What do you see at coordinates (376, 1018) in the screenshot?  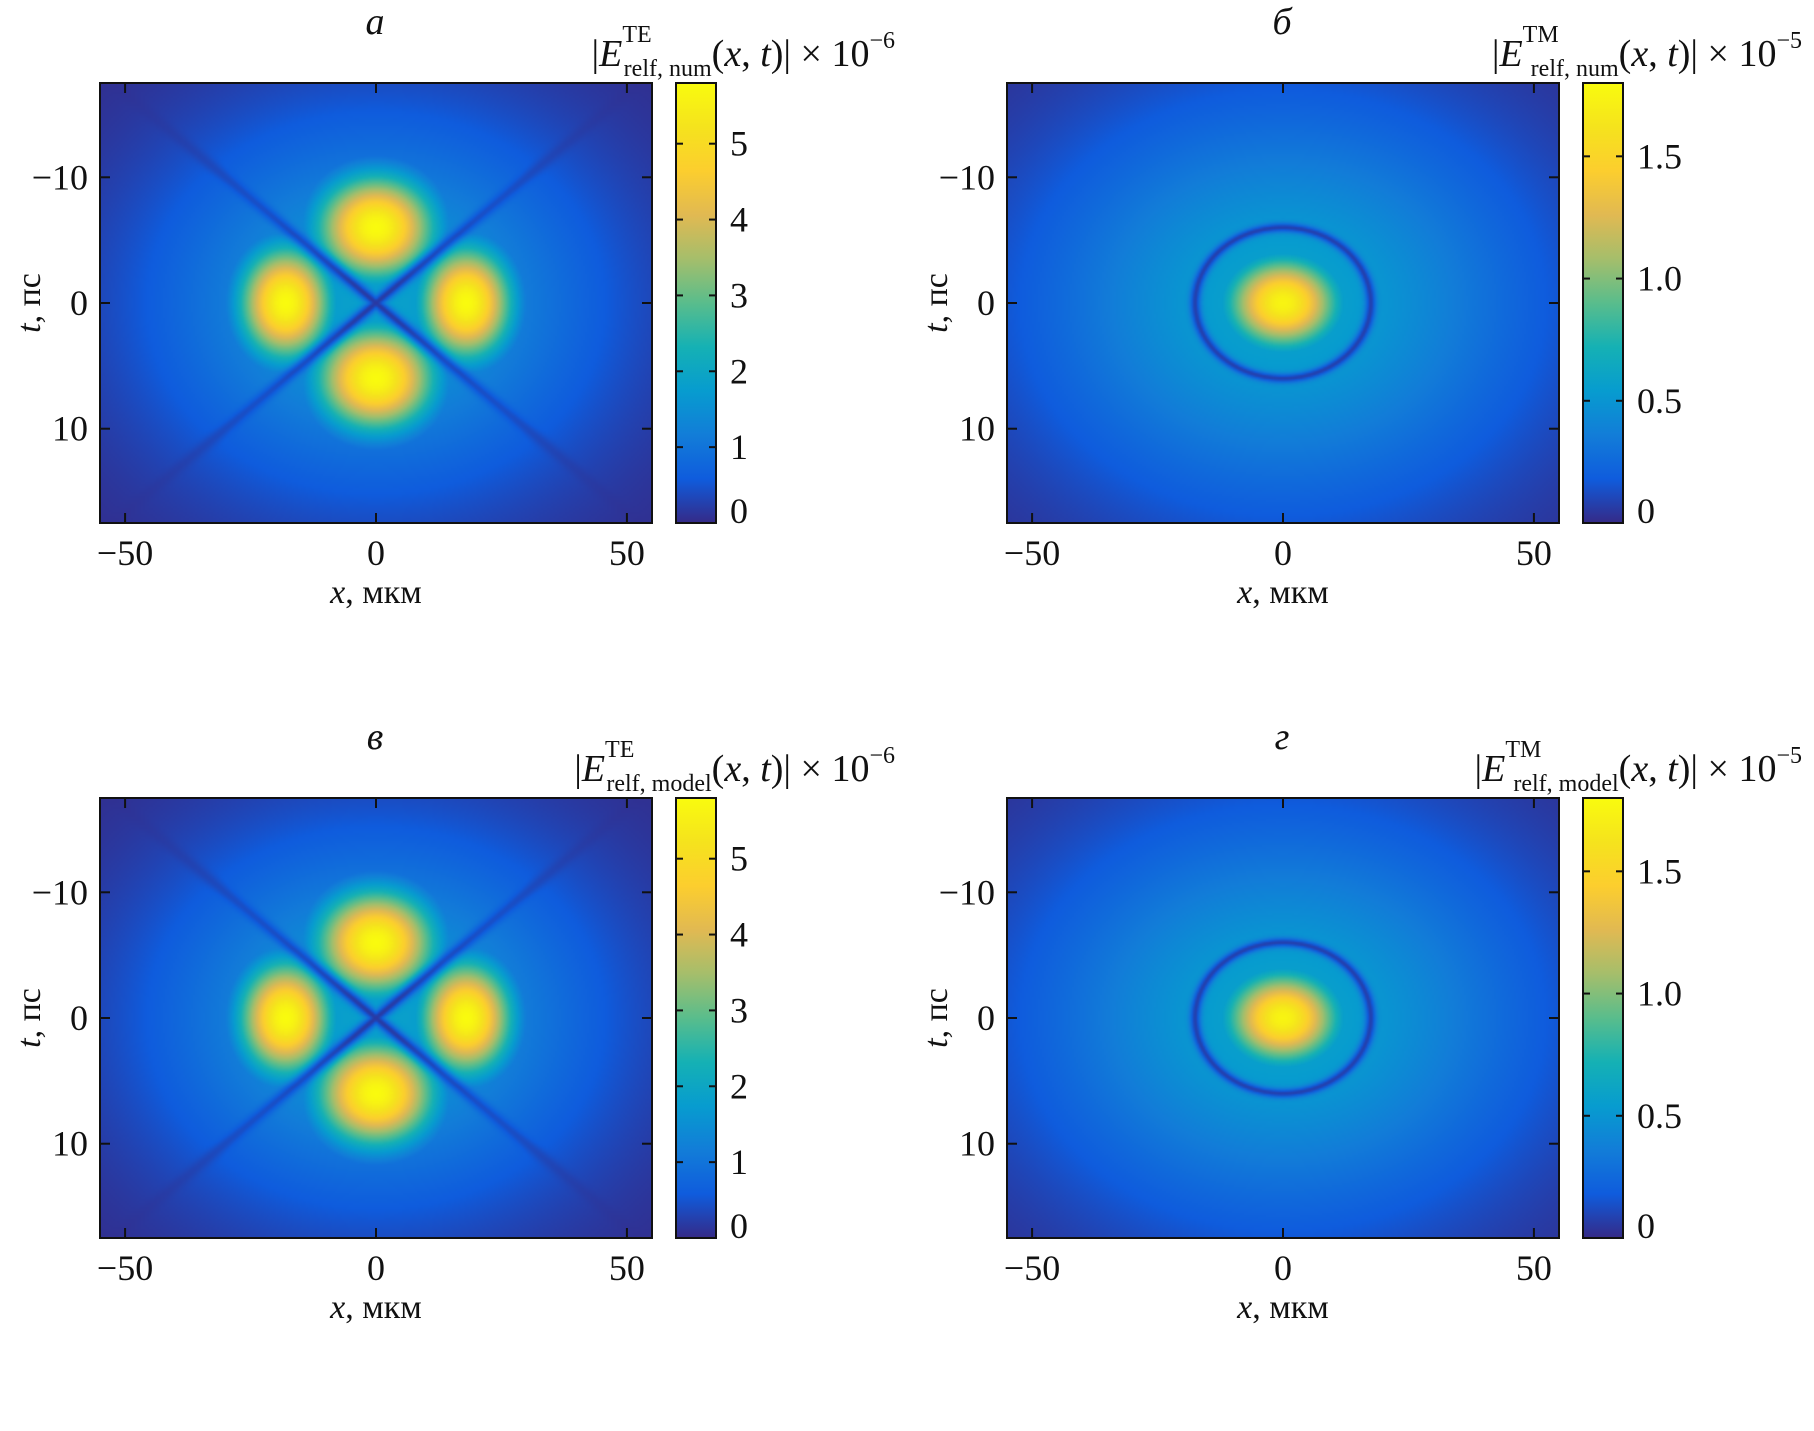 I see `heatmap-image-v` at bounding box center [376, 1018].